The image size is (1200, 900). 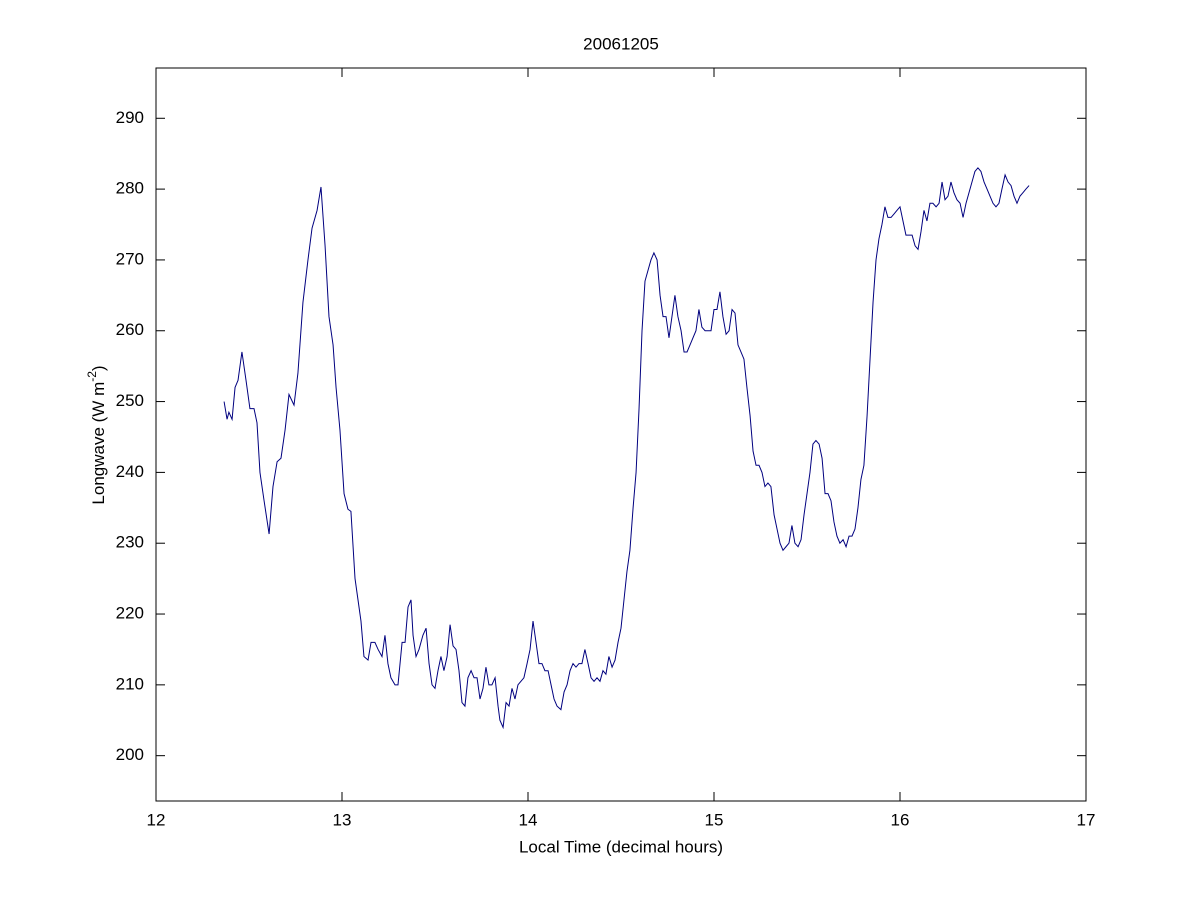 What do you see at coordinates (130, 117) in the screenshot?
I see `y-tick-label: 290` at bounding box center [130, 117].